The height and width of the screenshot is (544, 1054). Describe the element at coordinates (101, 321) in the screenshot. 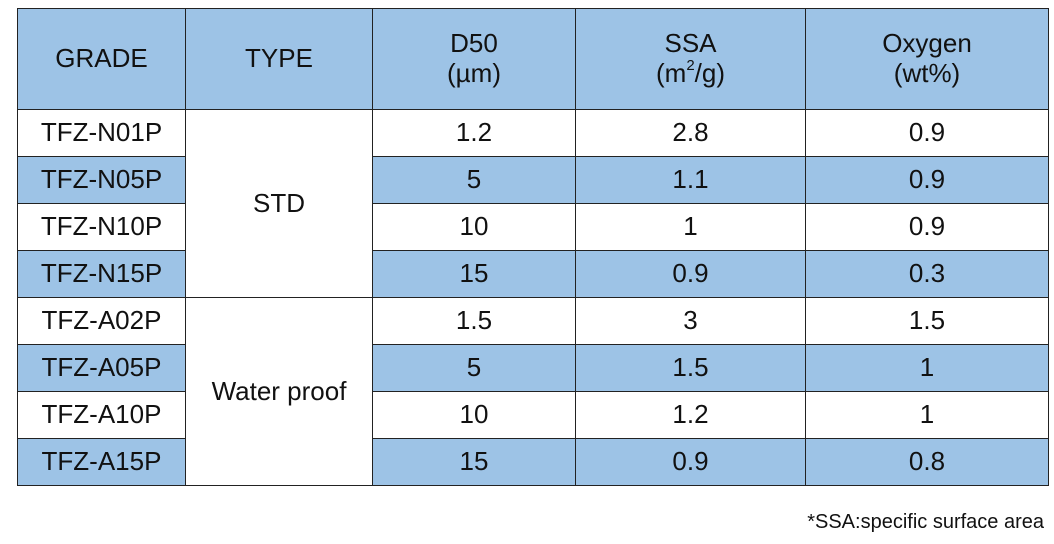

I see `grade-cell: TFZ-A02P` at that location.